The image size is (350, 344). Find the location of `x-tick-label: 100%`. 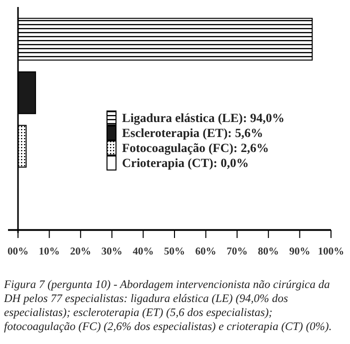

x-tick-label: 100% is located at coordinates (331, 252).